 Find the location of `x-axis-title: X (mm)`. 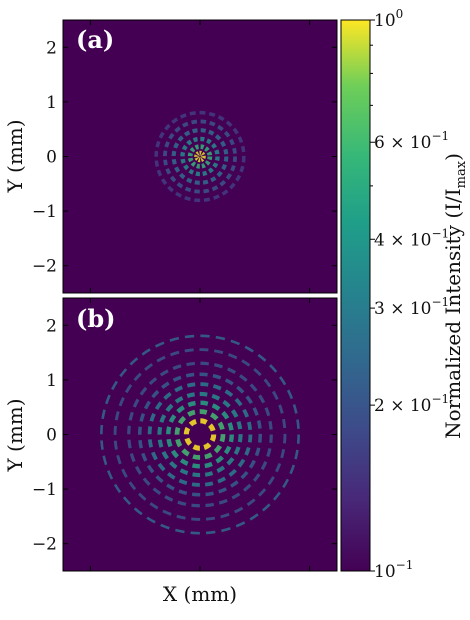

x-axis-title: X (mm) is located at coordinates (200, 594).